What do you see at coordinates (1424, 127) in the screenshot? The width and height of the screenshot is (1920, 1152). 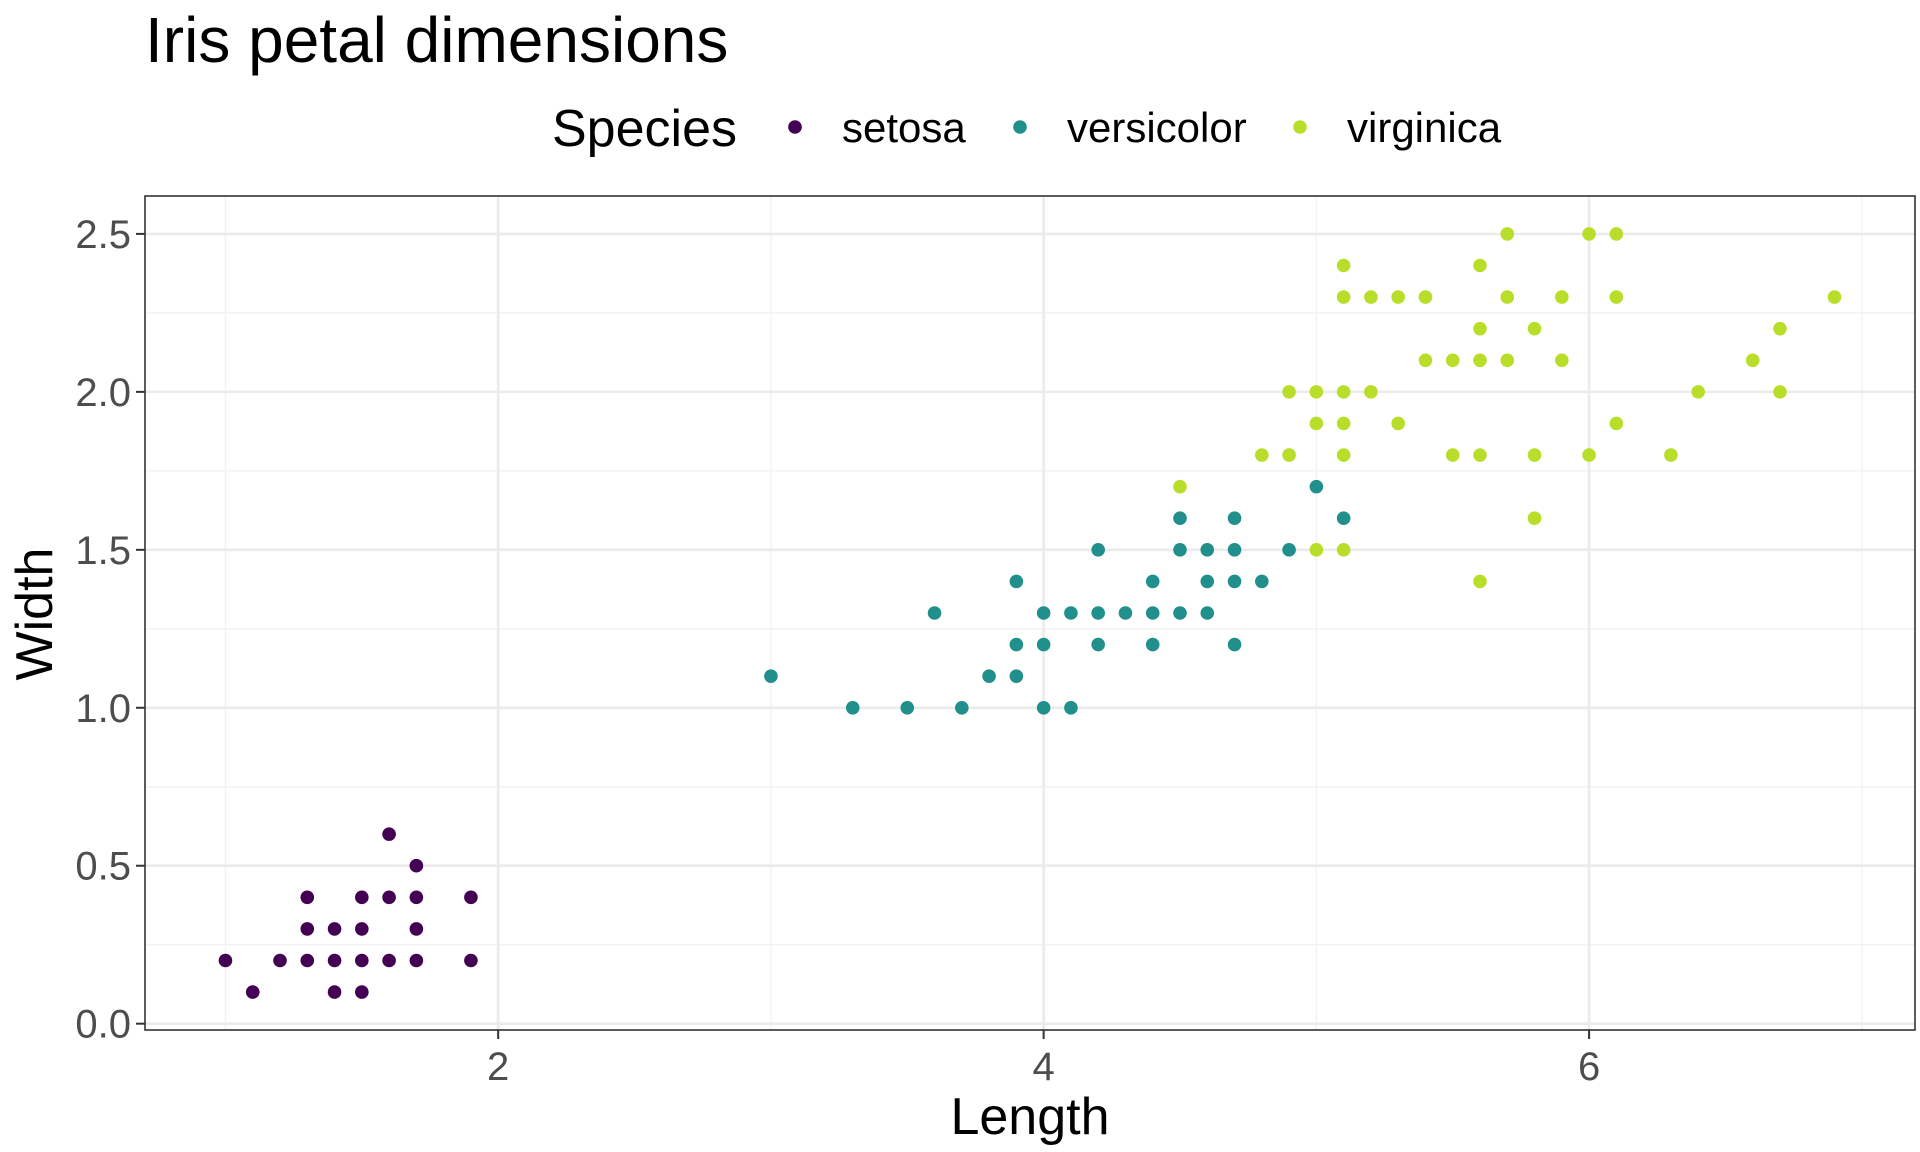 I see `legend-label-virginica: virginica` at bounding box center [1424, 127].